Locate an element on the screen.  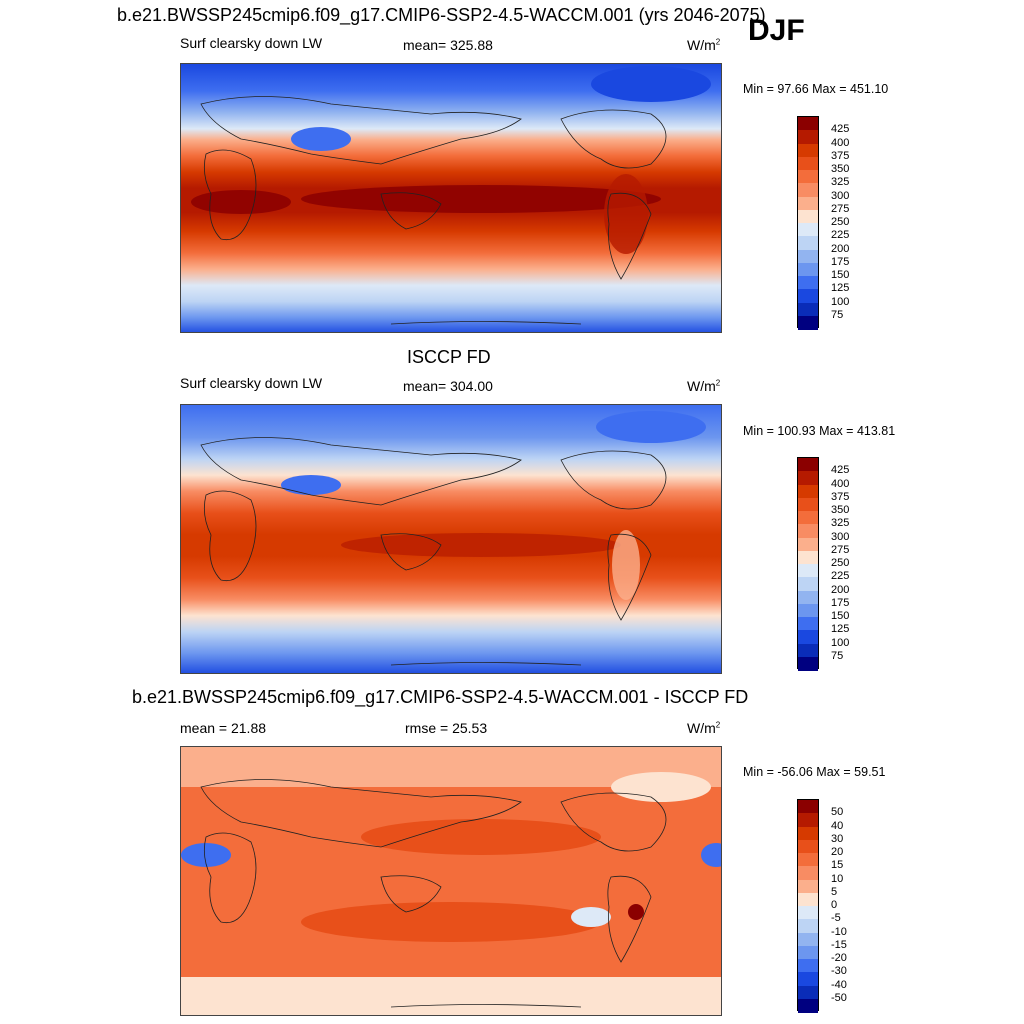
colorbar-tick-label: 50 is located at coordinates (837, 812).